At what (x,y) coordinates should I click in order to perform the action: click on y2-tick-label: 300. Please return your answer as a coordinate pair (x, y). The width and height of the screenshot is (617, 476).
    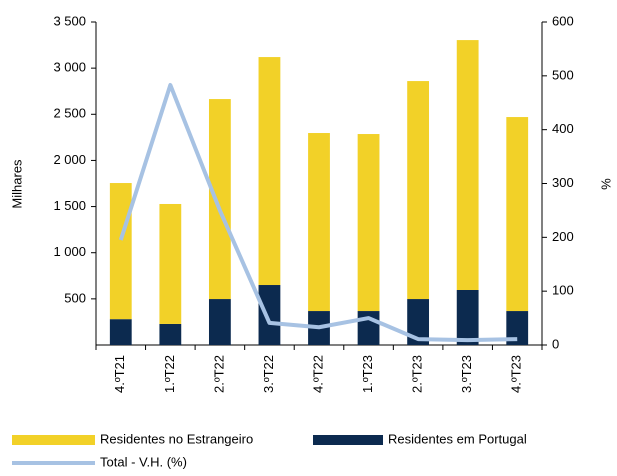
    Looking at the image, I should click on (563, 182).